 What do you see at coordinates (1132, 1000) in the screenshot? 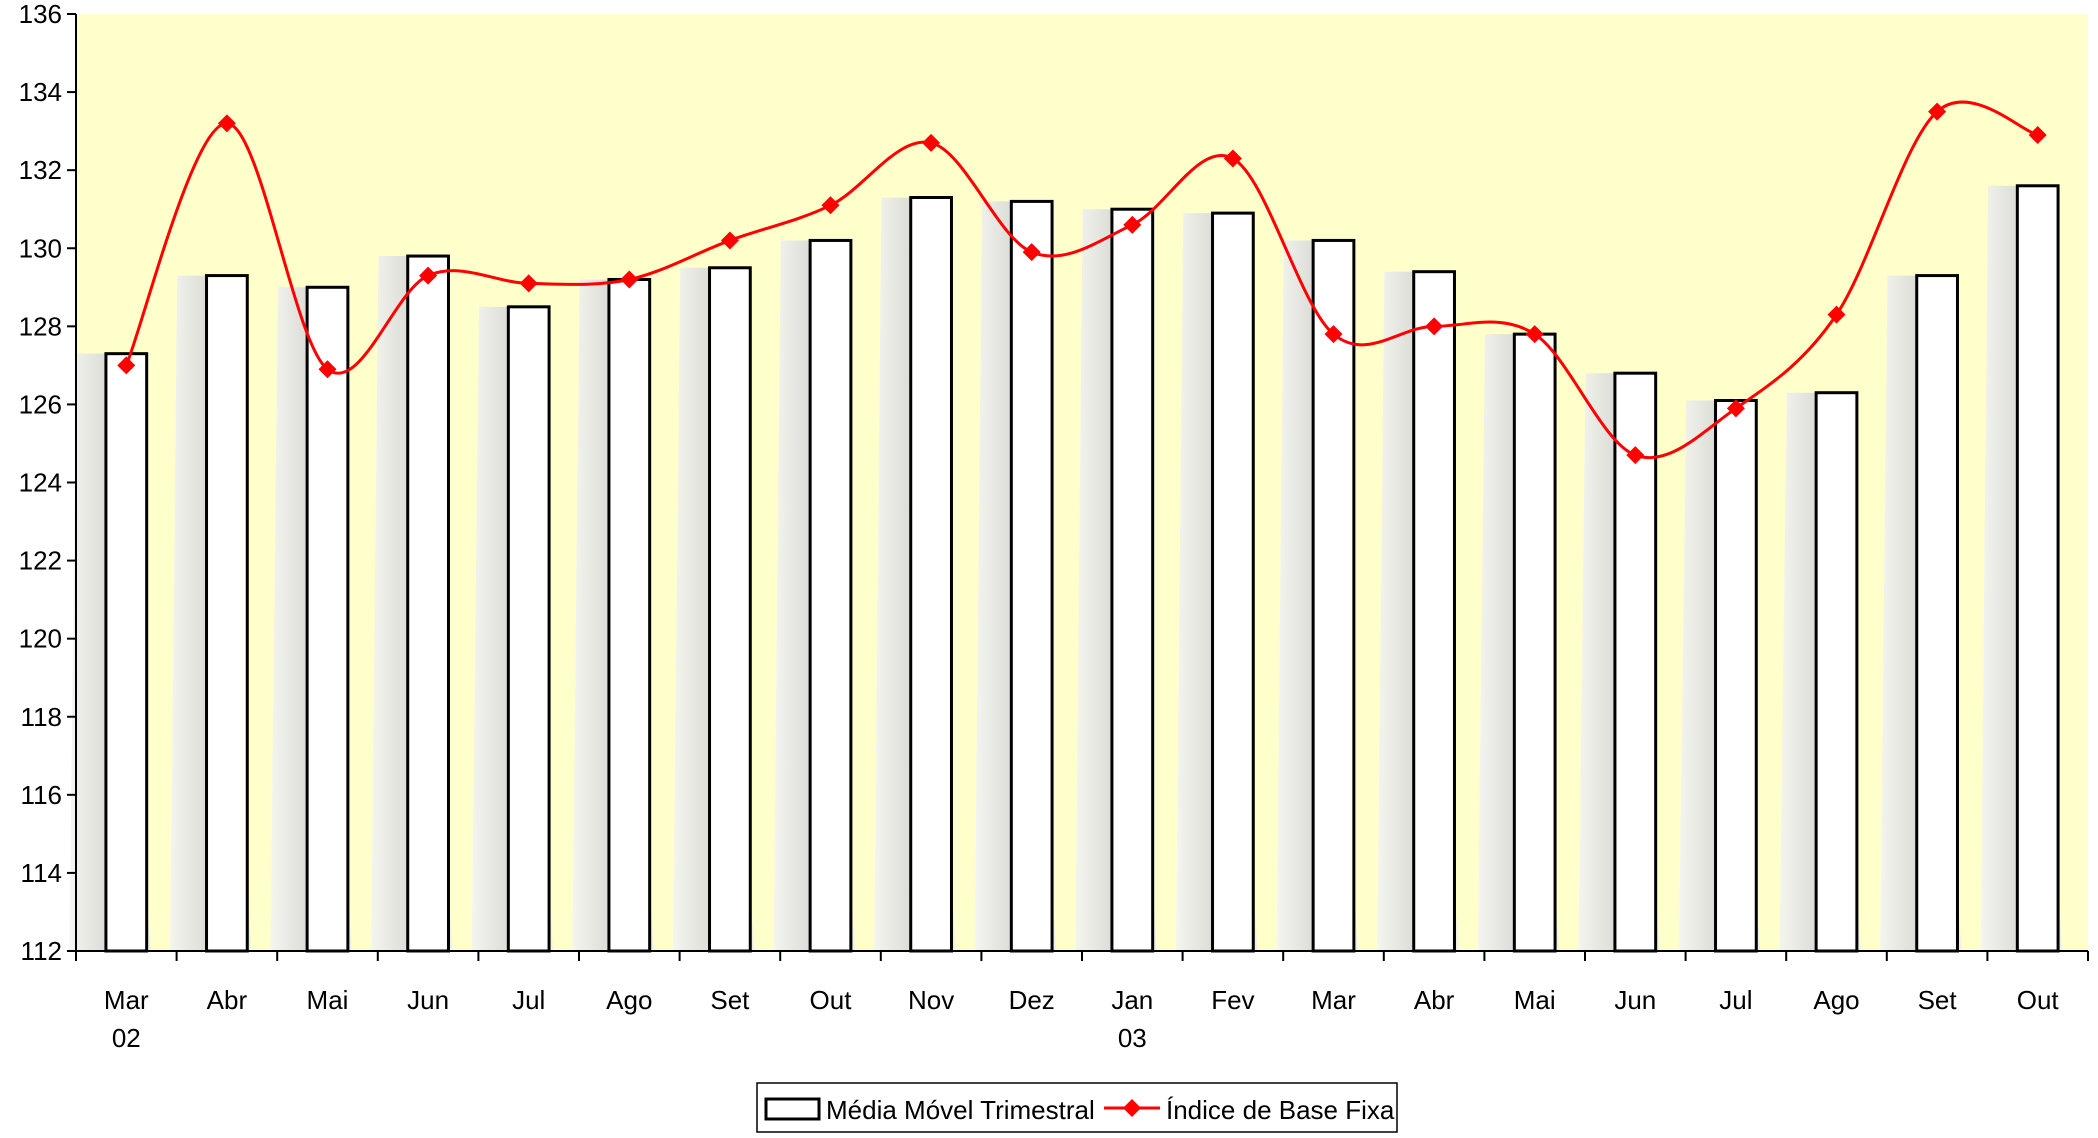
I see `x-tick-label: Jan` at bounding box center [1132, 1000].